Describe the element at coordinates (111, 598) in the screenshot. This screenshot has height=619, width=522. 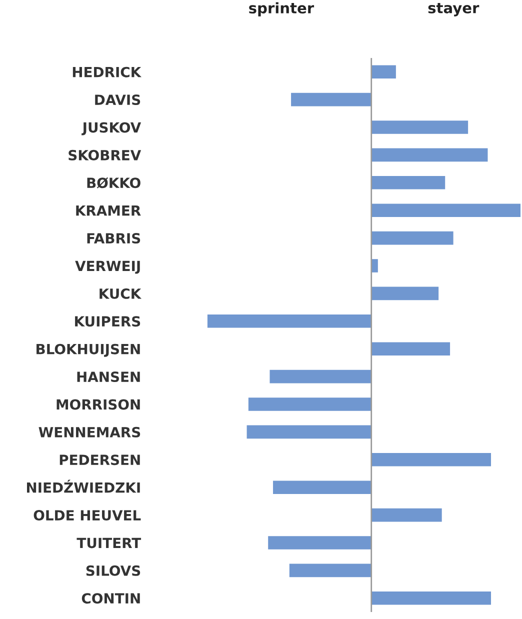
I see `y-tick-label: CONTIN` at that location.